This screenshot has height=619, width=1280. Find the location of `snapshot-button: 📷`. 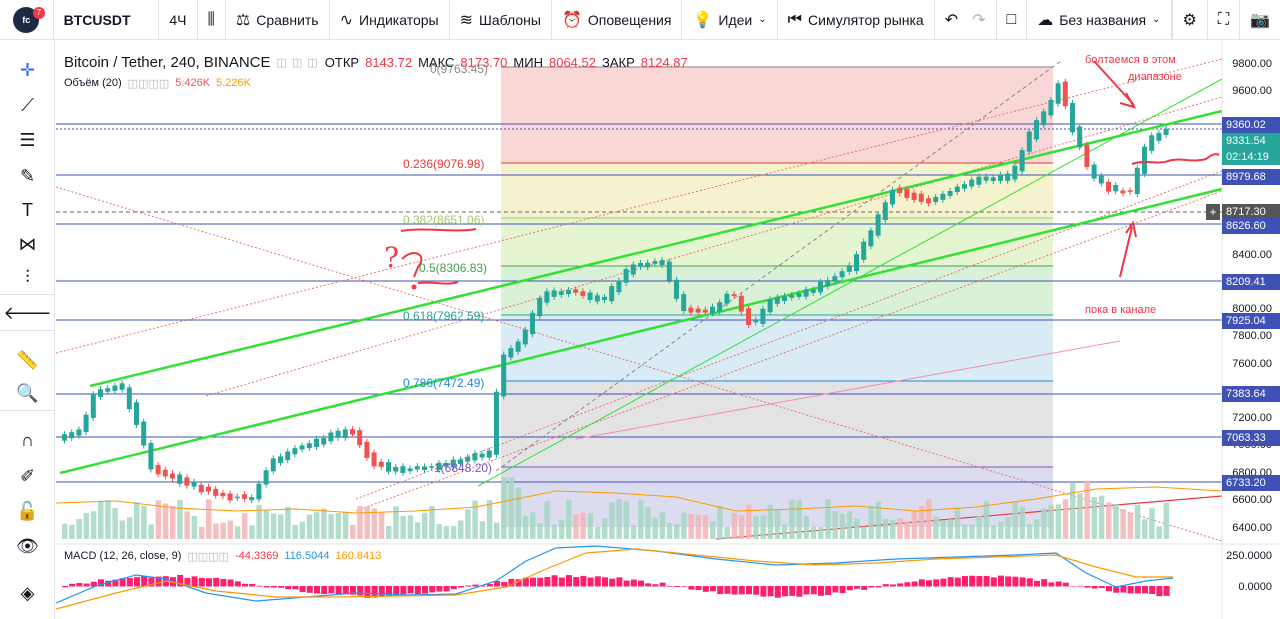

snapshot-button: 📷 is located at coordinates (1260, 20).